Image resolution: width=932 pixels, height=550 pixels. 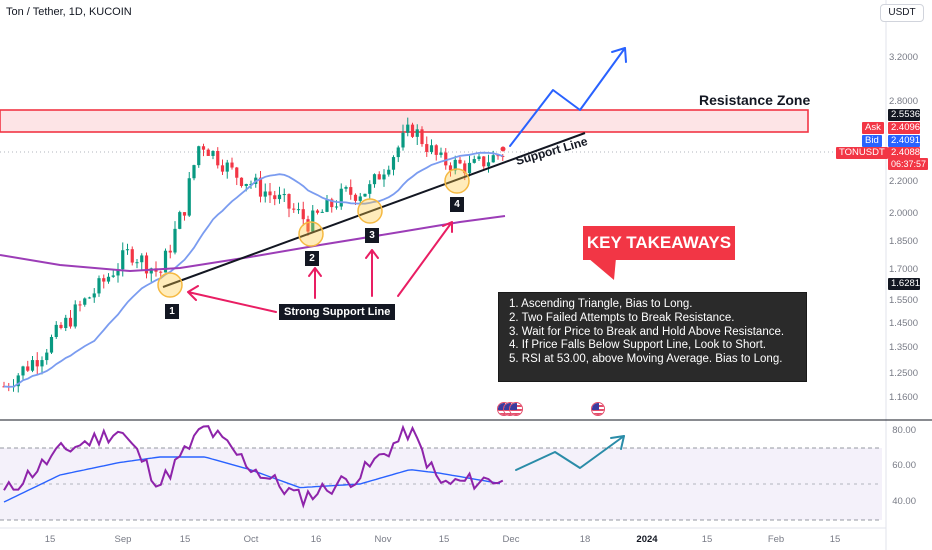 I want to click on price-tick: 2.8000, so click(x=903, y=101).